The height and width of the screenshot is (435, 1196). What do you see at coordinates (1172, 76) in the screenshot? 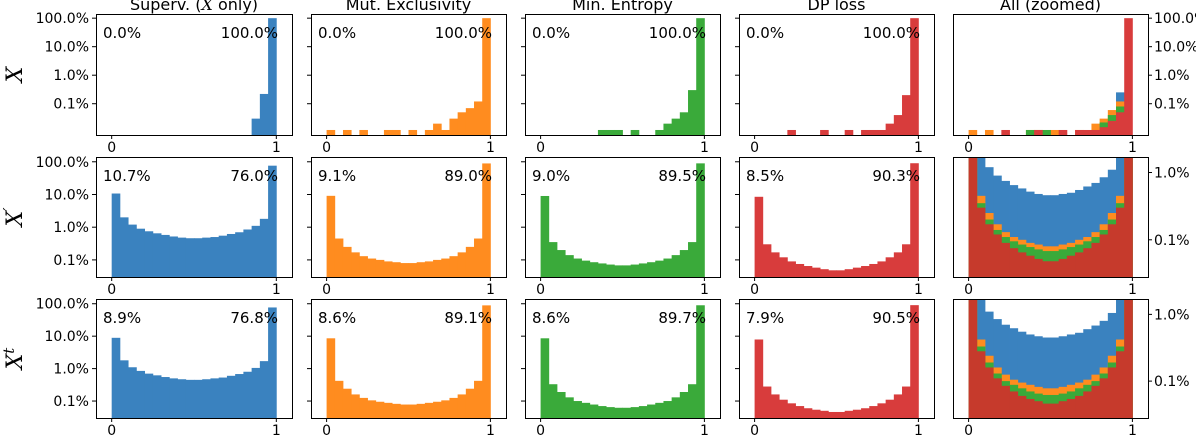
I see `zoom-ytick-label-r0-2: 1.0%` at bounding box center [1172, 76].